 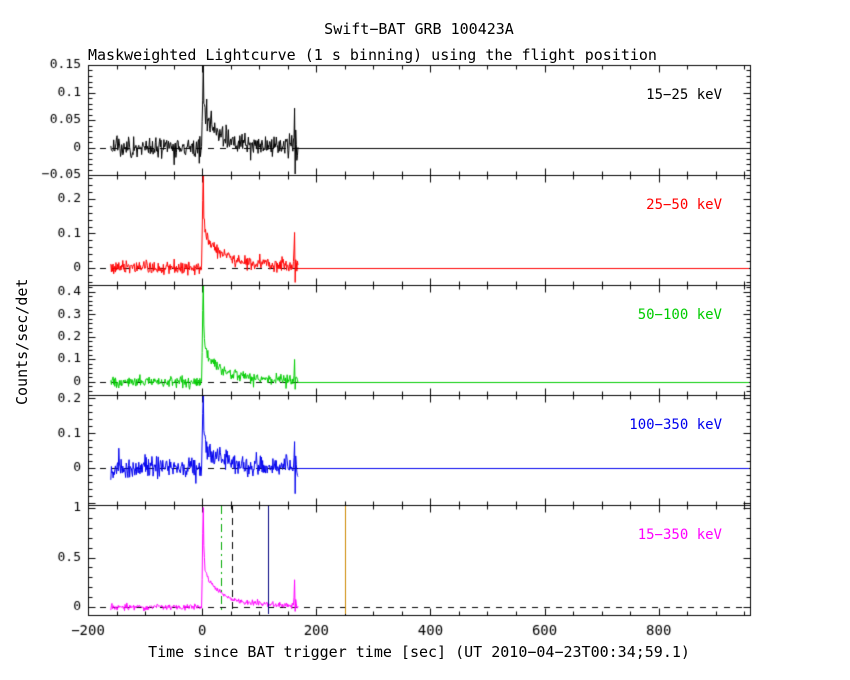 What do you see at coordinates (679, 315) in the screenshot?
I see `panel-label-50-100-kev: 50−100 keV` at bounding box center [679, 315].